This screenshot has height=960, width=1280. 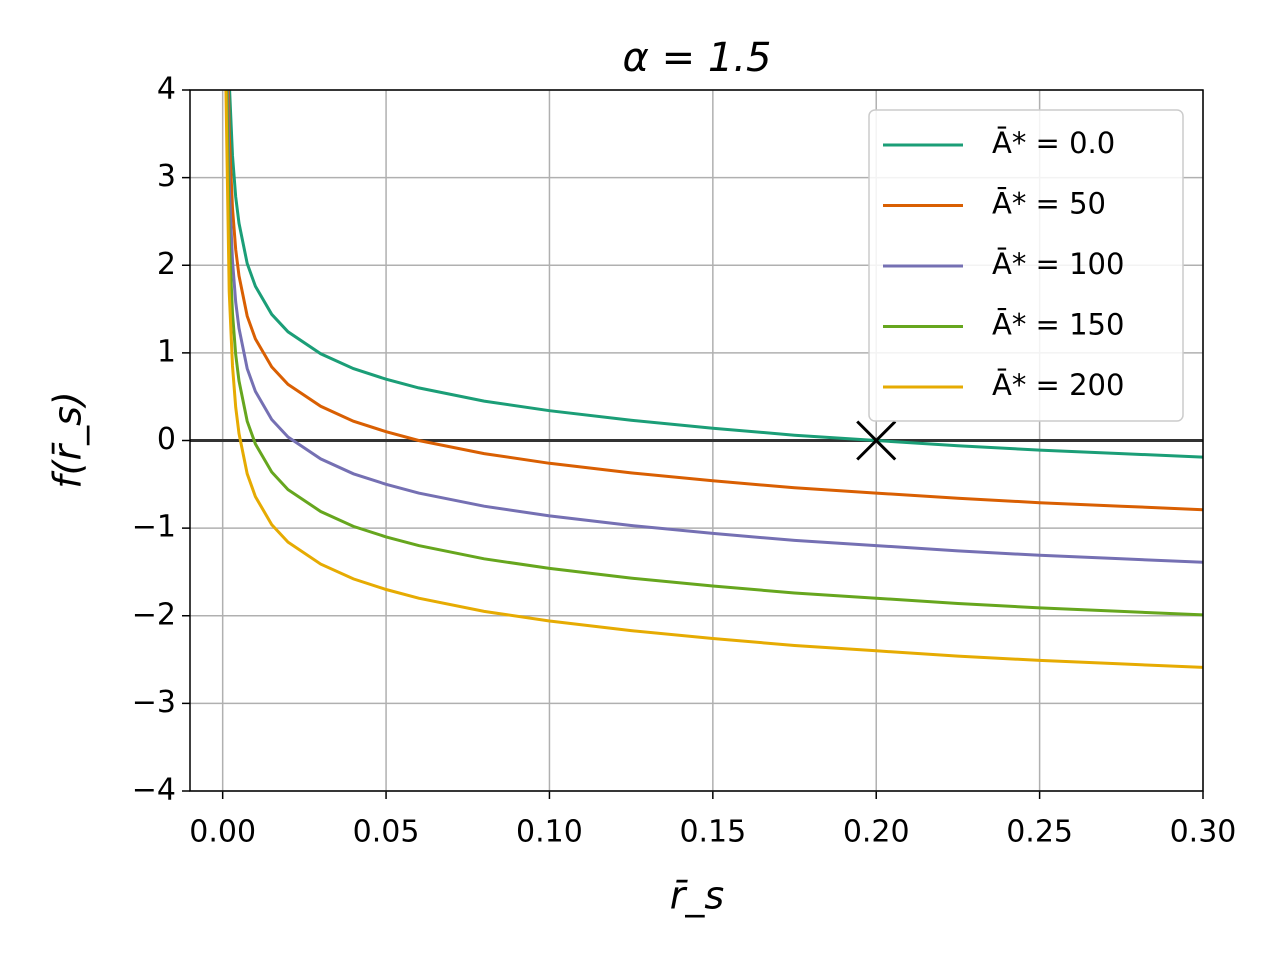 I want to click on x-tick-label: 0.15, so click(x=712, y=832).